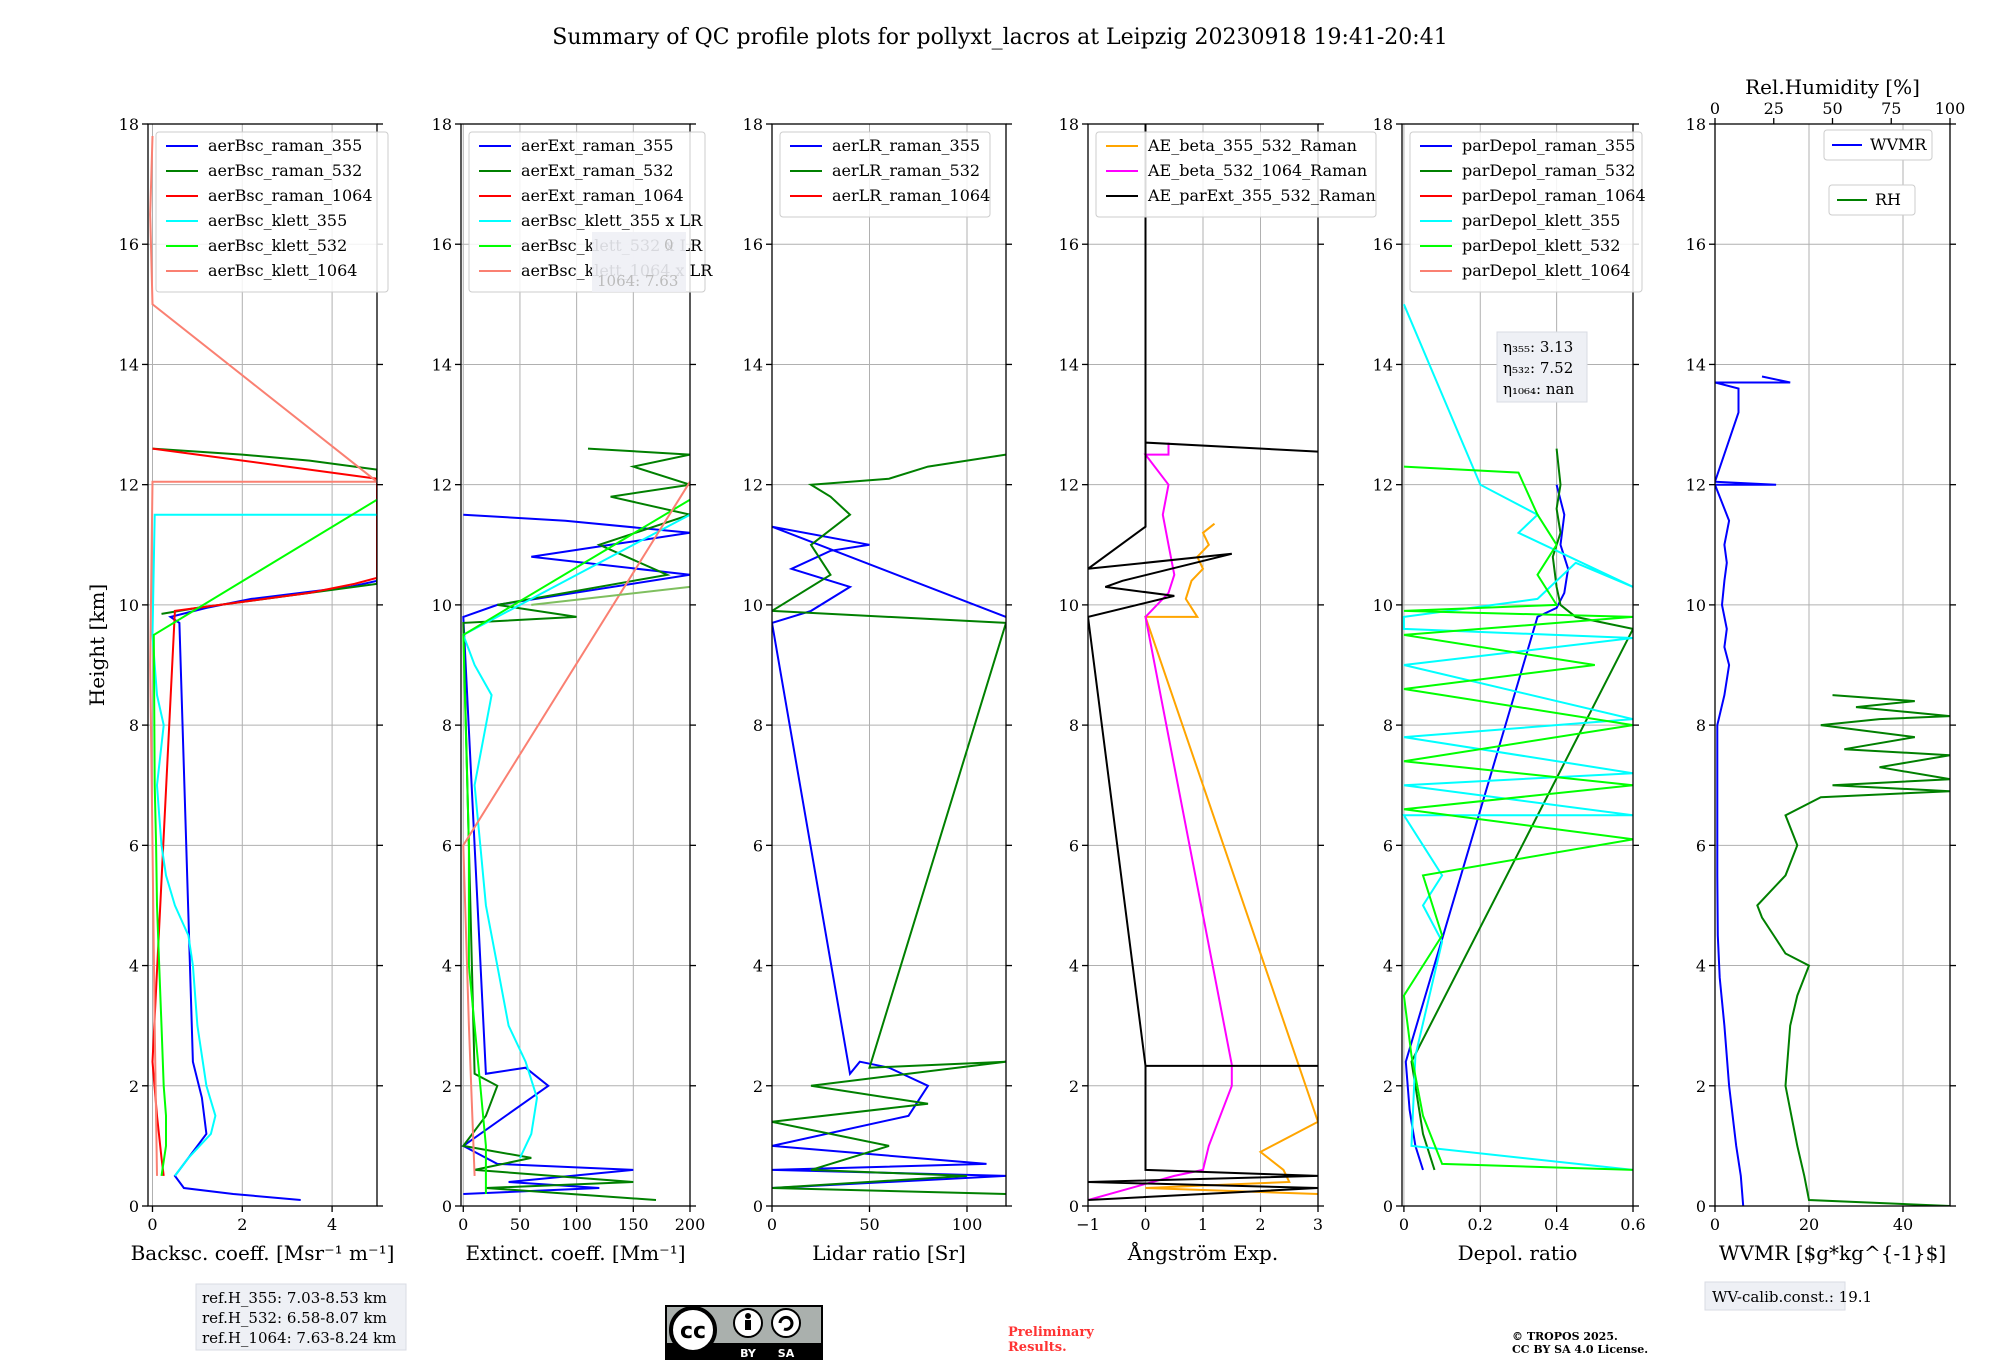 Image resolution: width=2000 pixels, height=1360 pixels. Describe the element at coordinates (637, 281) in the screenshot. I see `hidden-box-line2: 1064: 7.63` at that location.